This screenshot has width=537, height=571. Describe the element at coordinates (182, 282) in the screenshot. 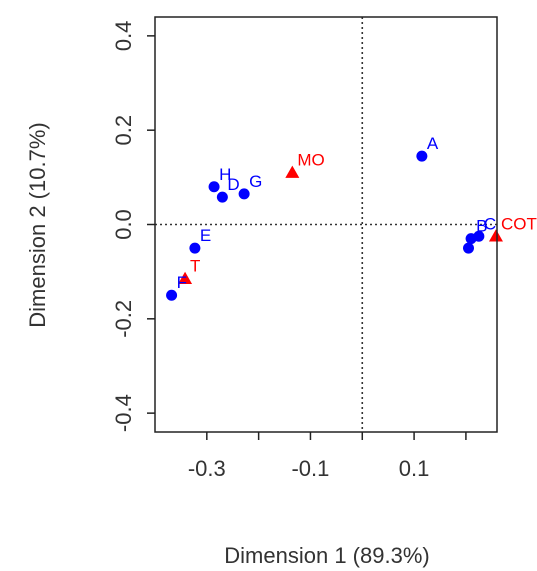

I see `row-point-label: F` at that location.